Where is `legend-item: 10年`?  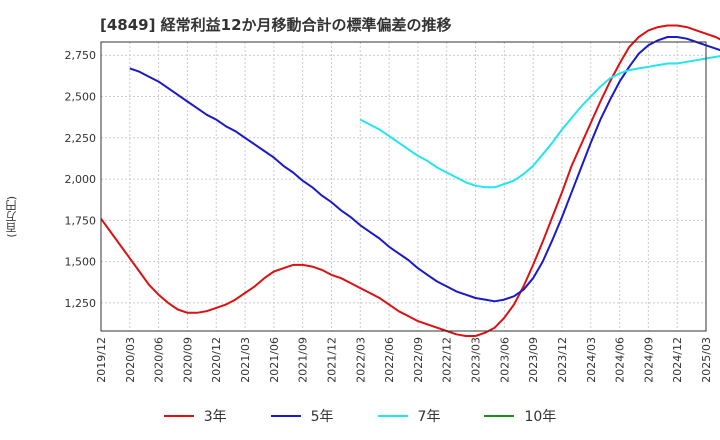 legend-item: 10年 is located at coordinates (520, 416).